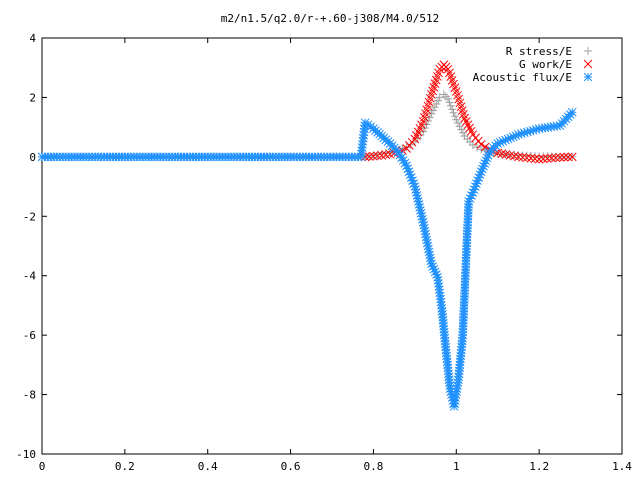  What do you see at coordinates (32, 97) in the screenshot?
I see `y-tick-label: 2` at bounding box center [32, 97].